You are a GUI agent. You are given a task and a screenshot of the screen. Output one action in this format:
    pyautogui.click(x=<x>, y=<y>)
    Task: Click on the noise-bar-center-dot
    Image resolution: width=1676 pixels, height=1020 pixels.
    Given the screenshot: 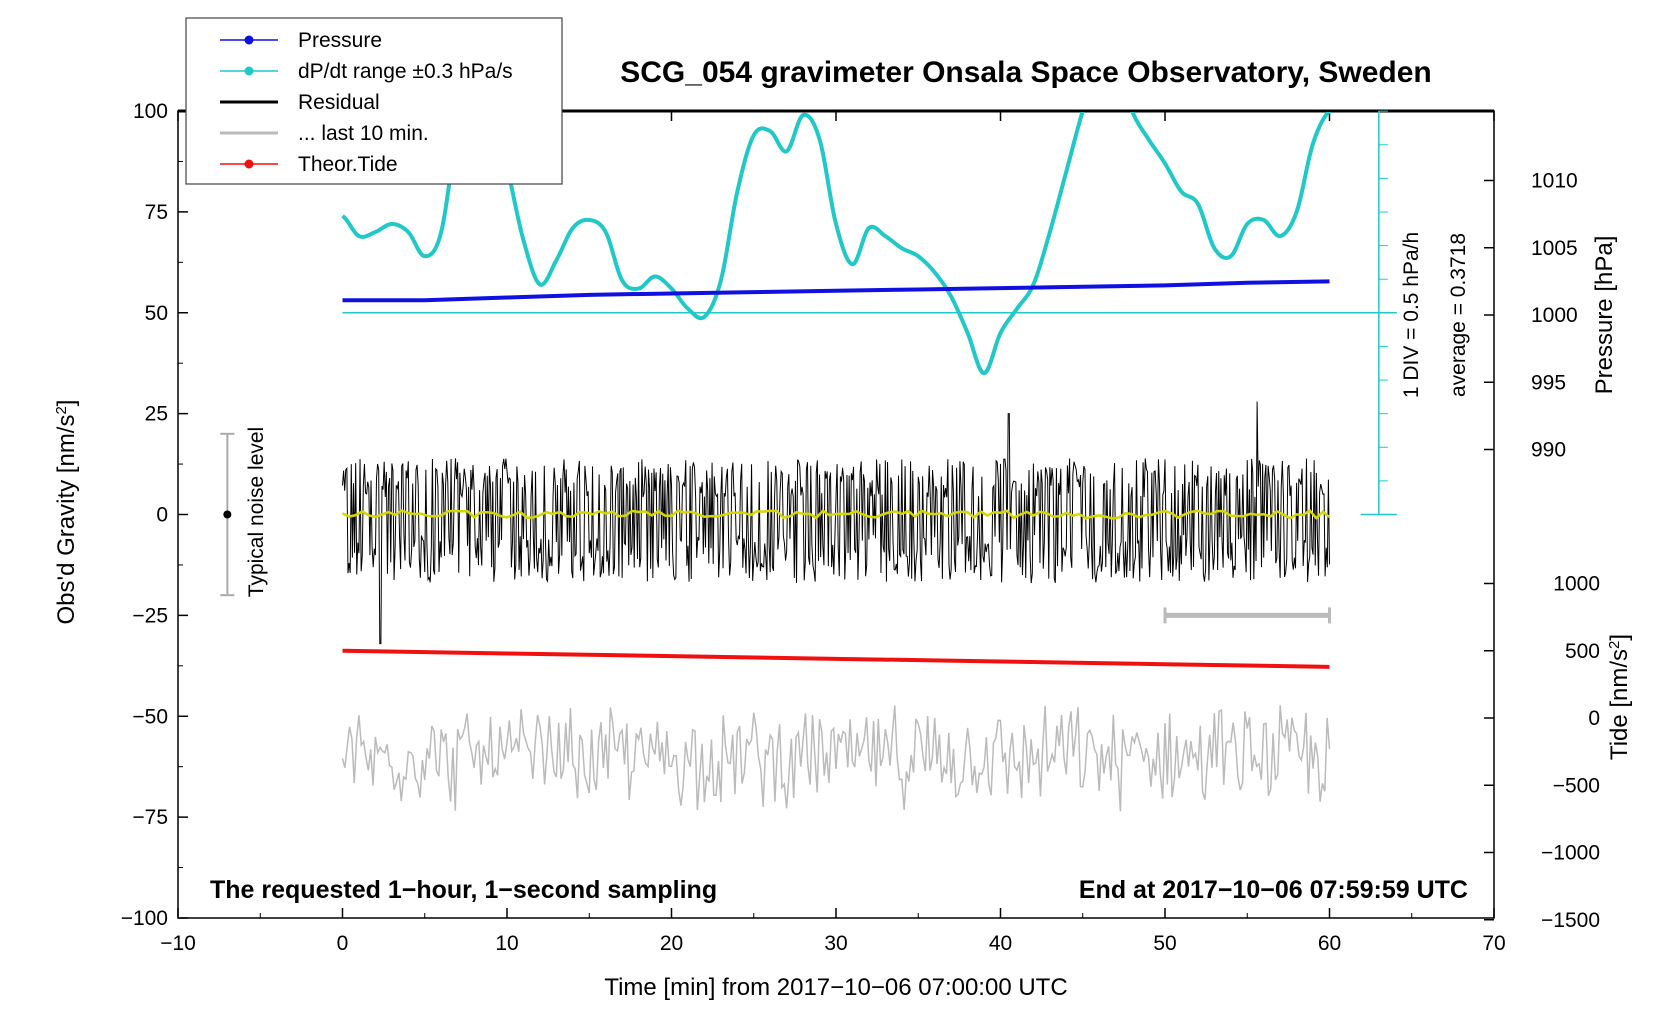 What is the action you would take?
    pyautogui.click(x=227, y=514)
    